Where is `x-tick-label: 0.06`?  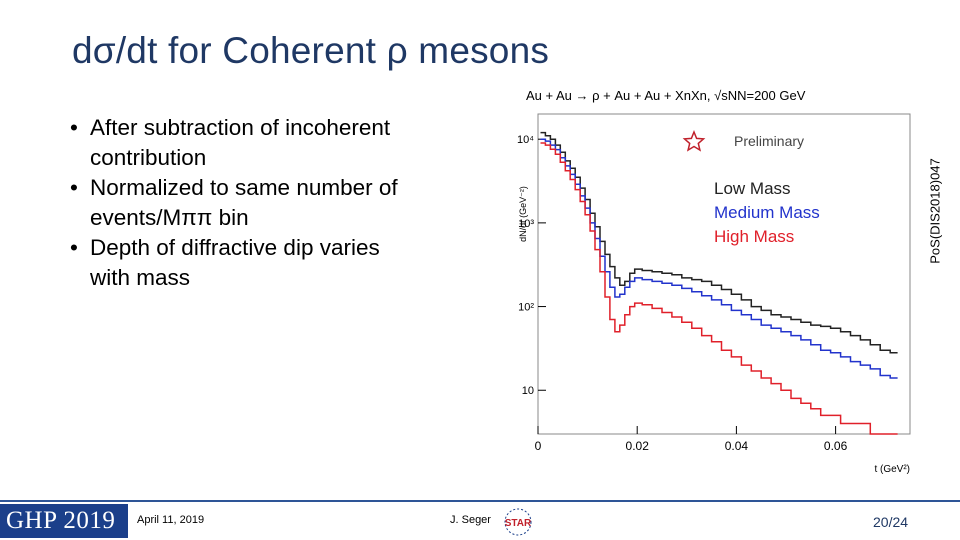 x-tick-label: 0.06 is located at coordinates (836, 446).